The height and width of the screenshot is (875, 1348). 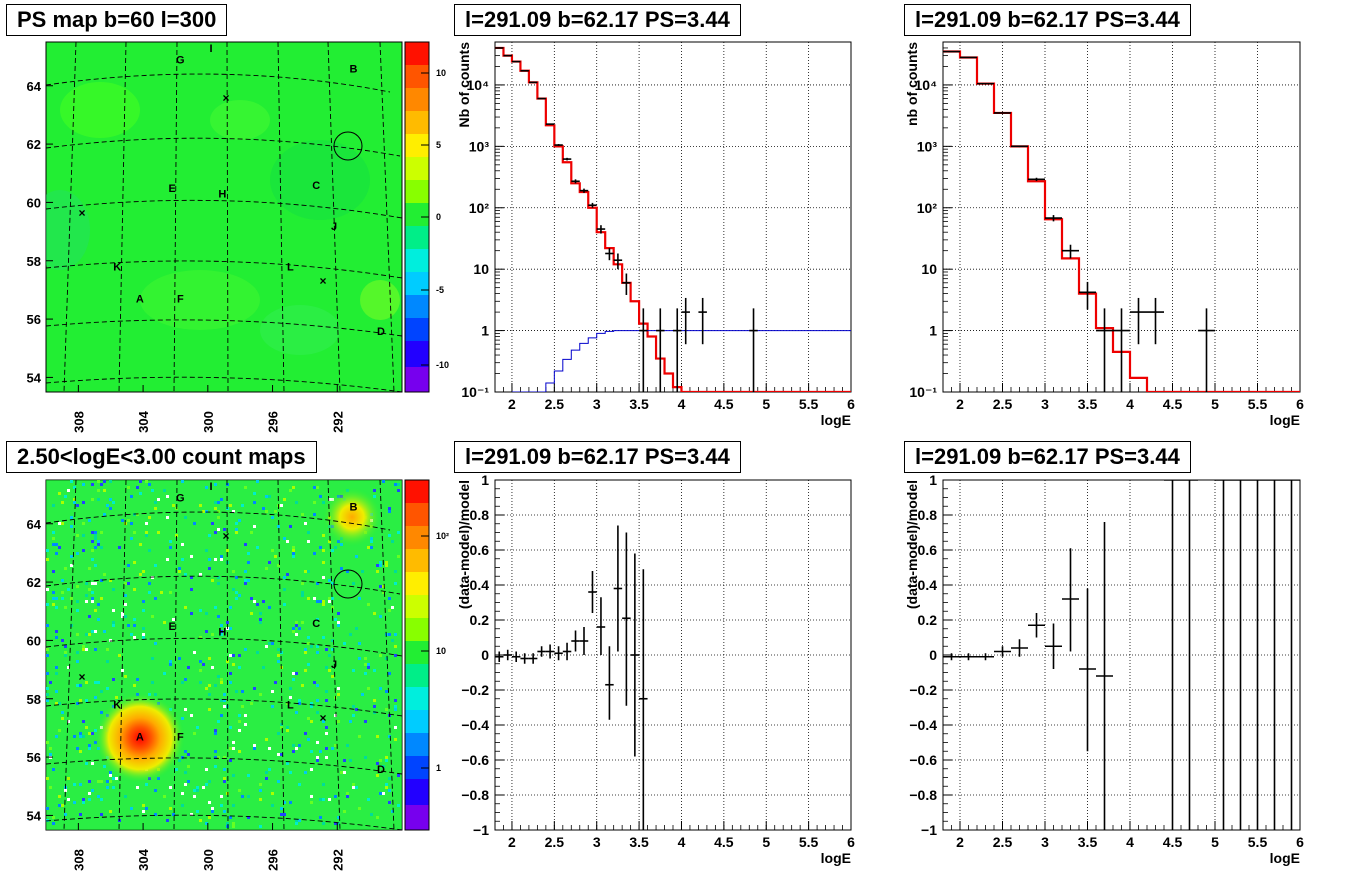 I want to click on palette-tick-label: 5, so click(x=438, y=145).